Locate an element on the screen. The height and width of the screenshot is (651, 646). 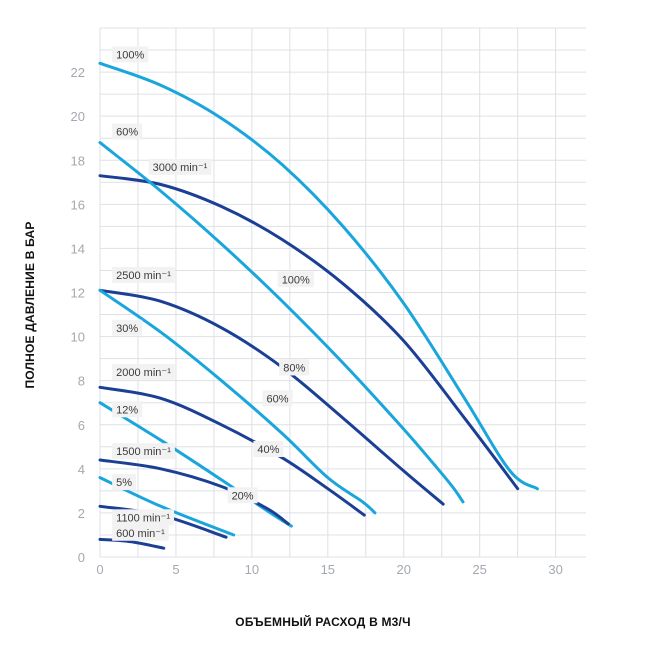
y-tick-label: 22 is located at coordinates (78, 72).